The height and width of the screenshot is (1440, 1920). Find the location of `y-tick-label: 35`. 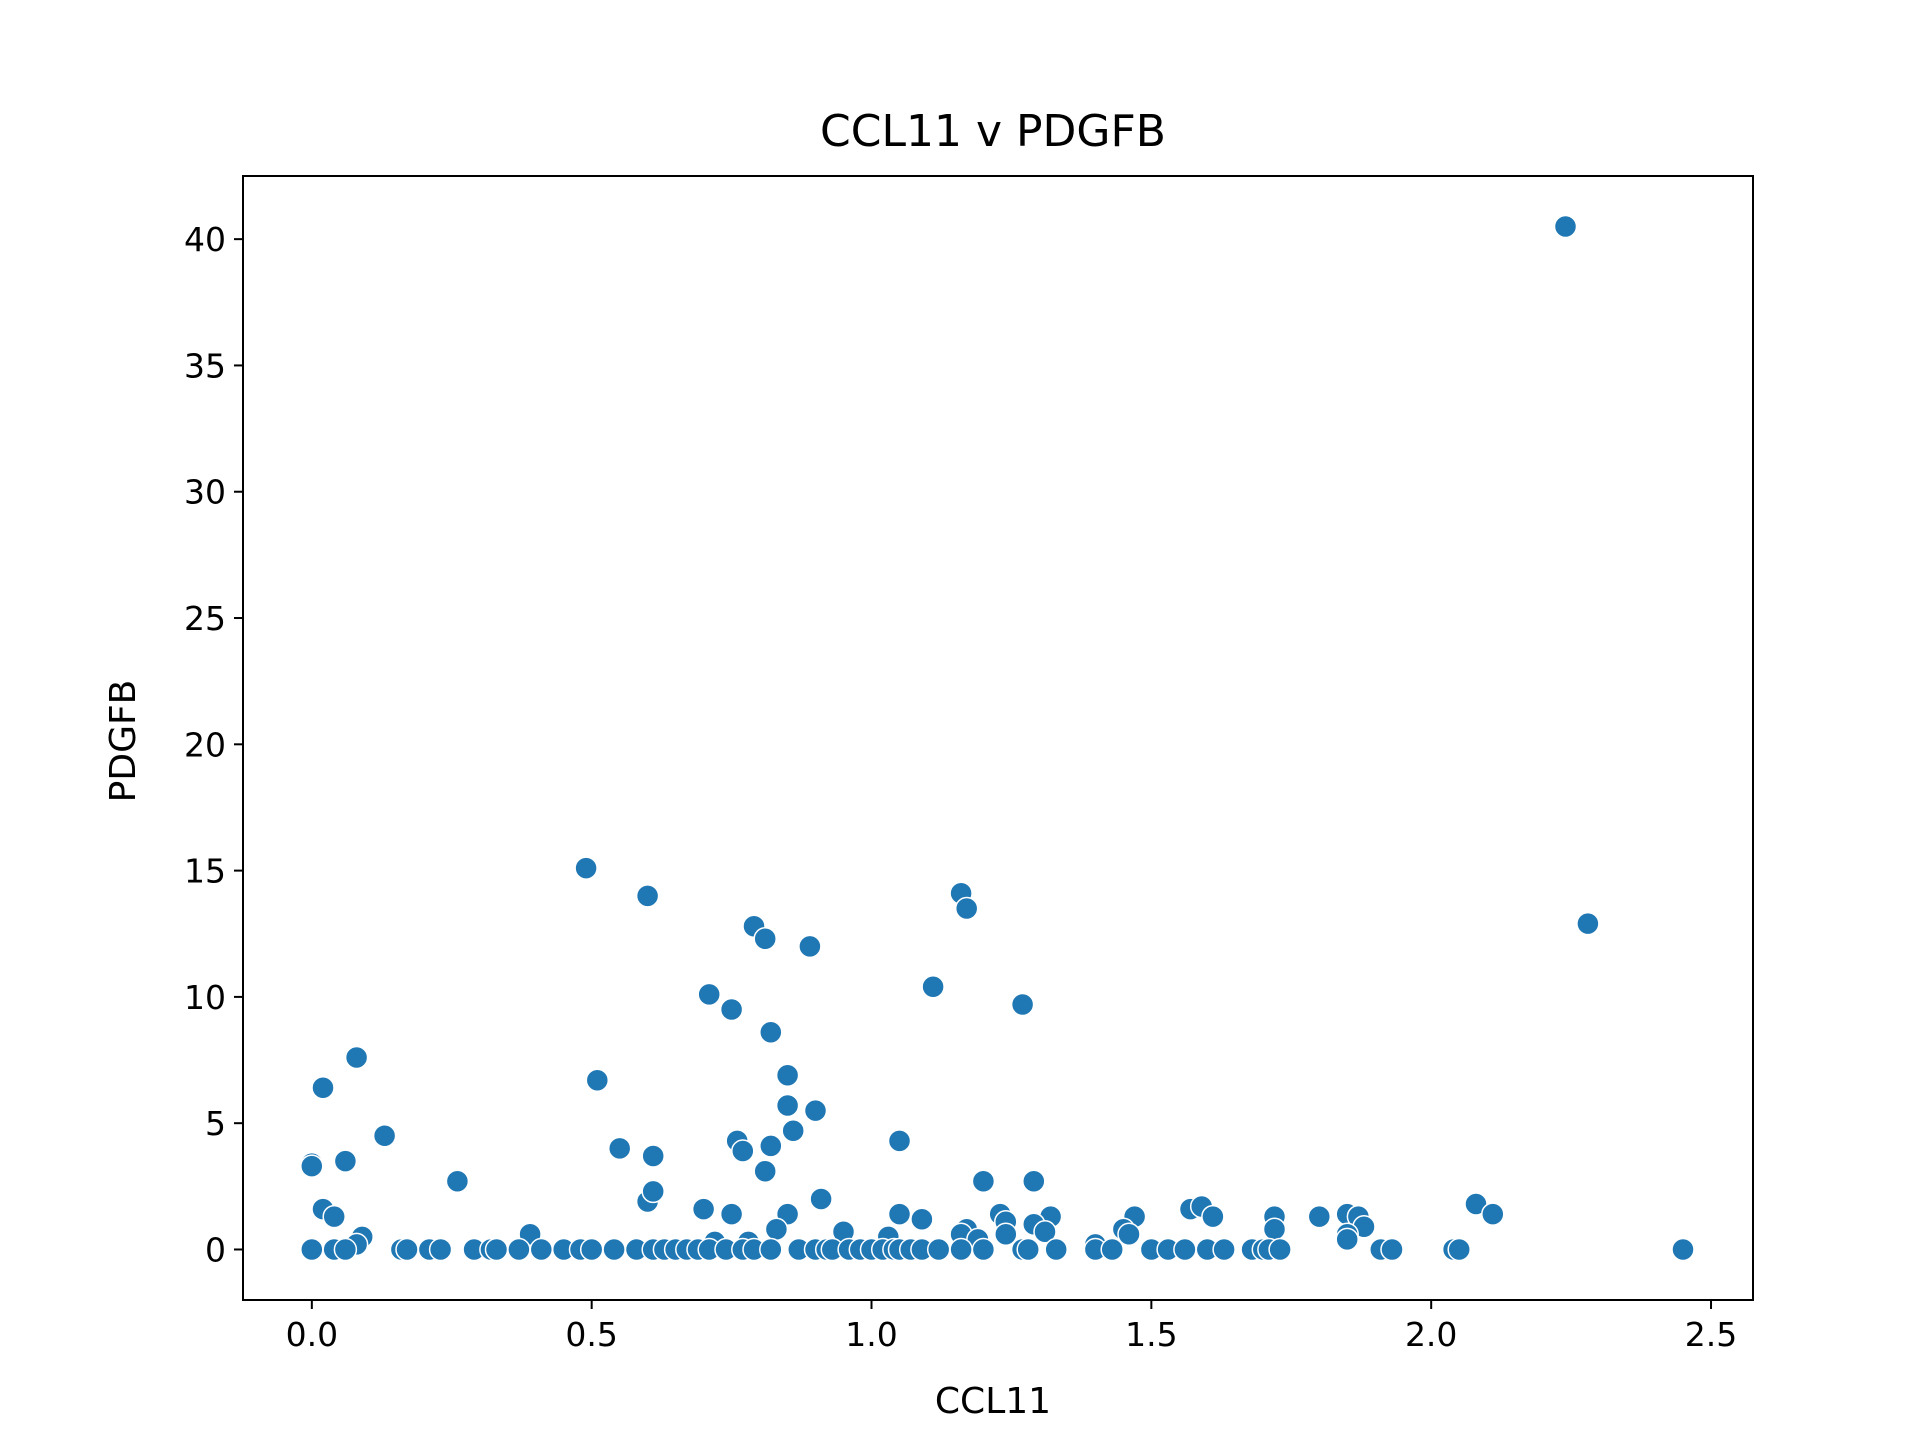

y-tick-label: 35 is located at coordinates (205, 365).